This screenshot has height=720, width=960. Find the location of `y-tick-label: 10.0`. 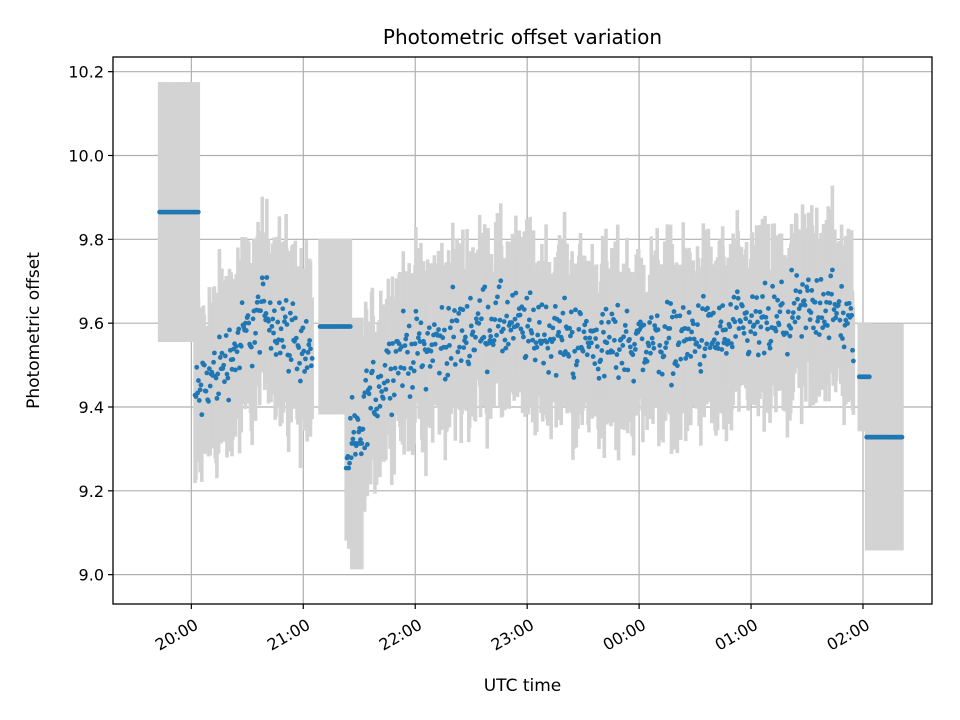

y-tick-label: 10.0 is located at coordinates (86, 156).